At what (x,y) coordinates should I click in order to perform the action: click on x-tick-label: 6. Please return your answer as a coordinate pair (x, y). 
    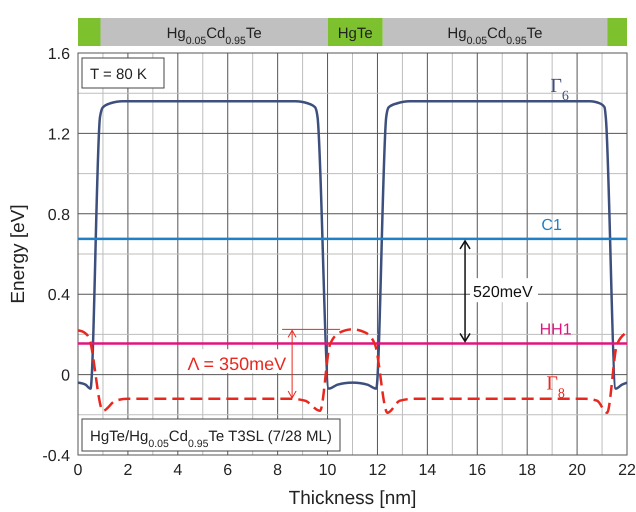
    Looking at the image, I should click on (227, 470).